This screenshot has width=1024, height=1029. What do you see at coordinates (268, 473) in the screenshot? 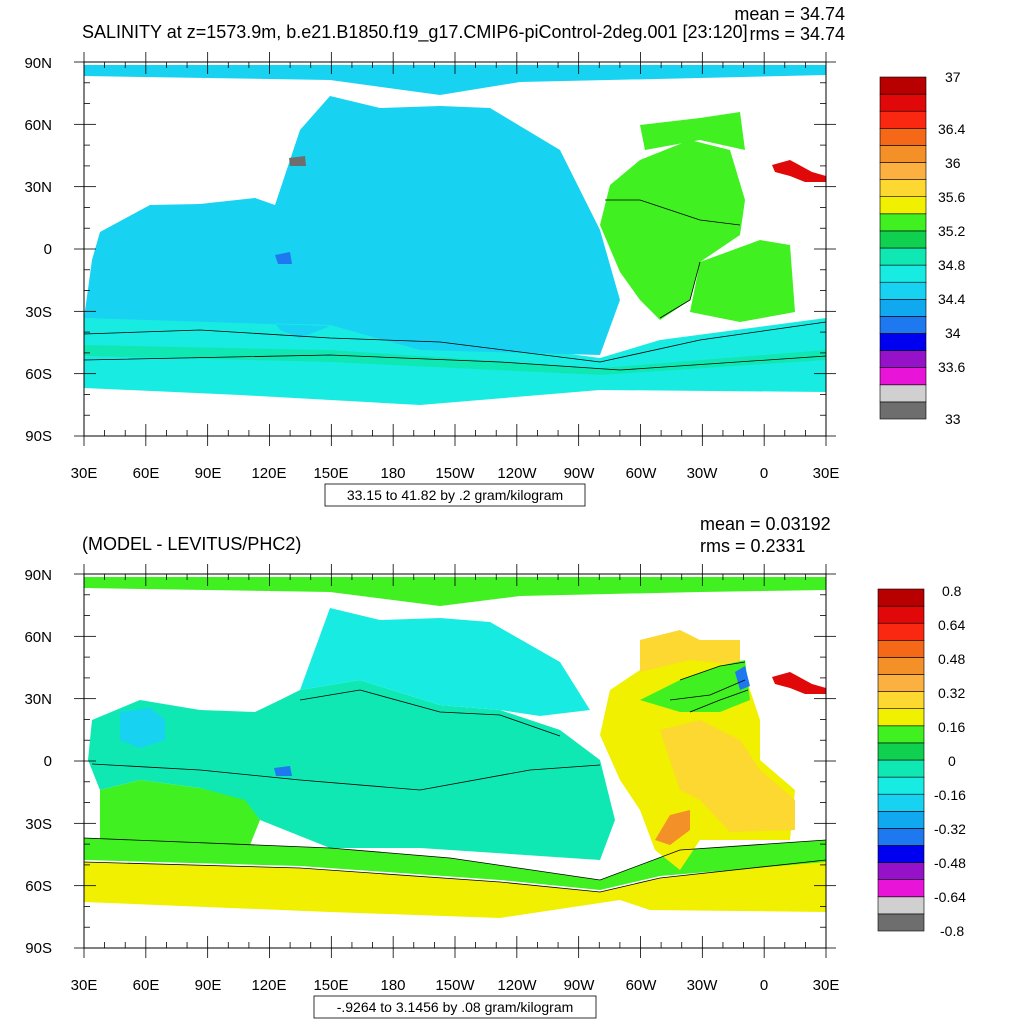
I see `top-x-label: 120E` at bounding box center [268, 473].